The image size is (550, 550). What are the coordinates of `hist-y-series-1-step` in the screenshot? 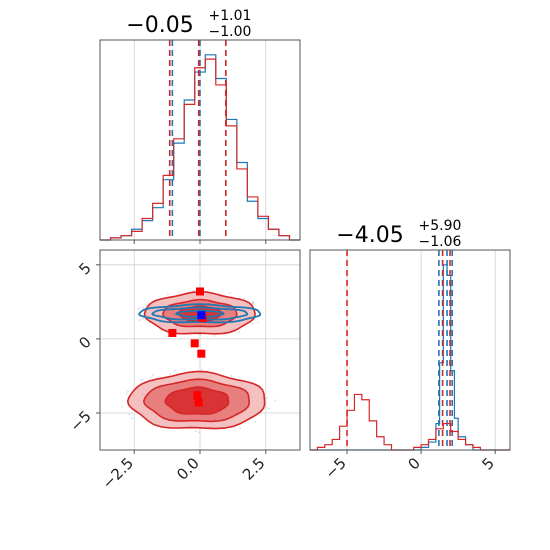 It's located at (410, 422).